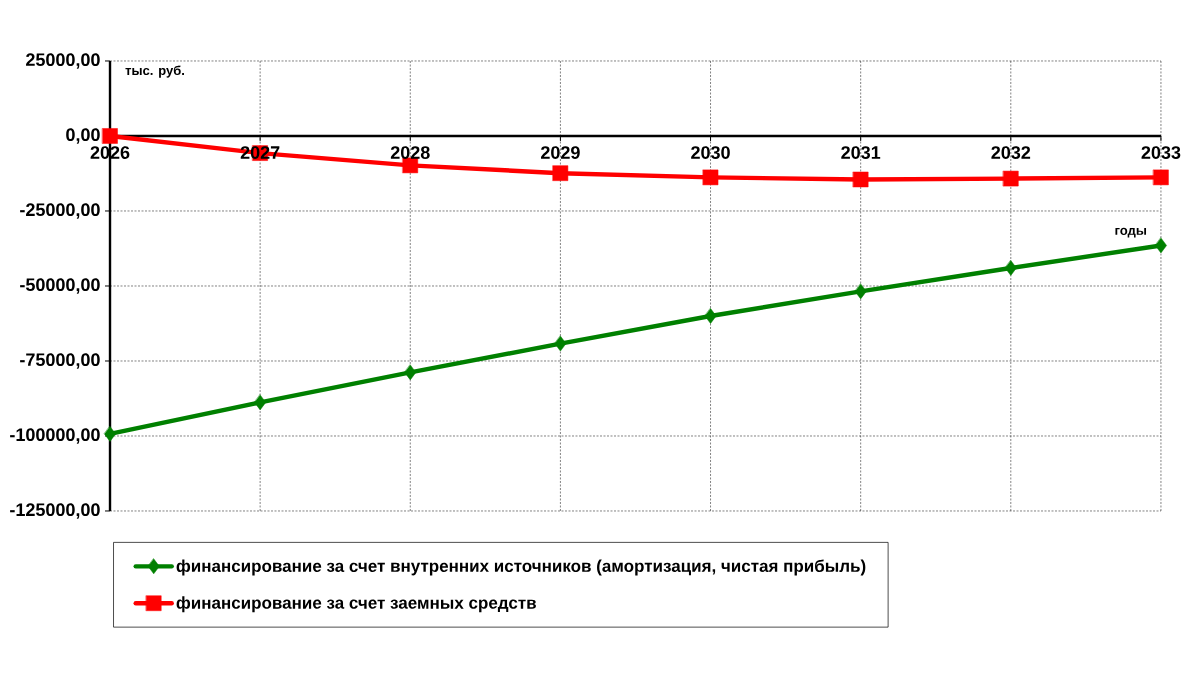 The image size is (1187, 675). Describe the element at coordinates (521, 567) in the screenshot. I see `legend-label: финансирование за счет внутренних источников (амортизация, чистая прибыль)` at that location.